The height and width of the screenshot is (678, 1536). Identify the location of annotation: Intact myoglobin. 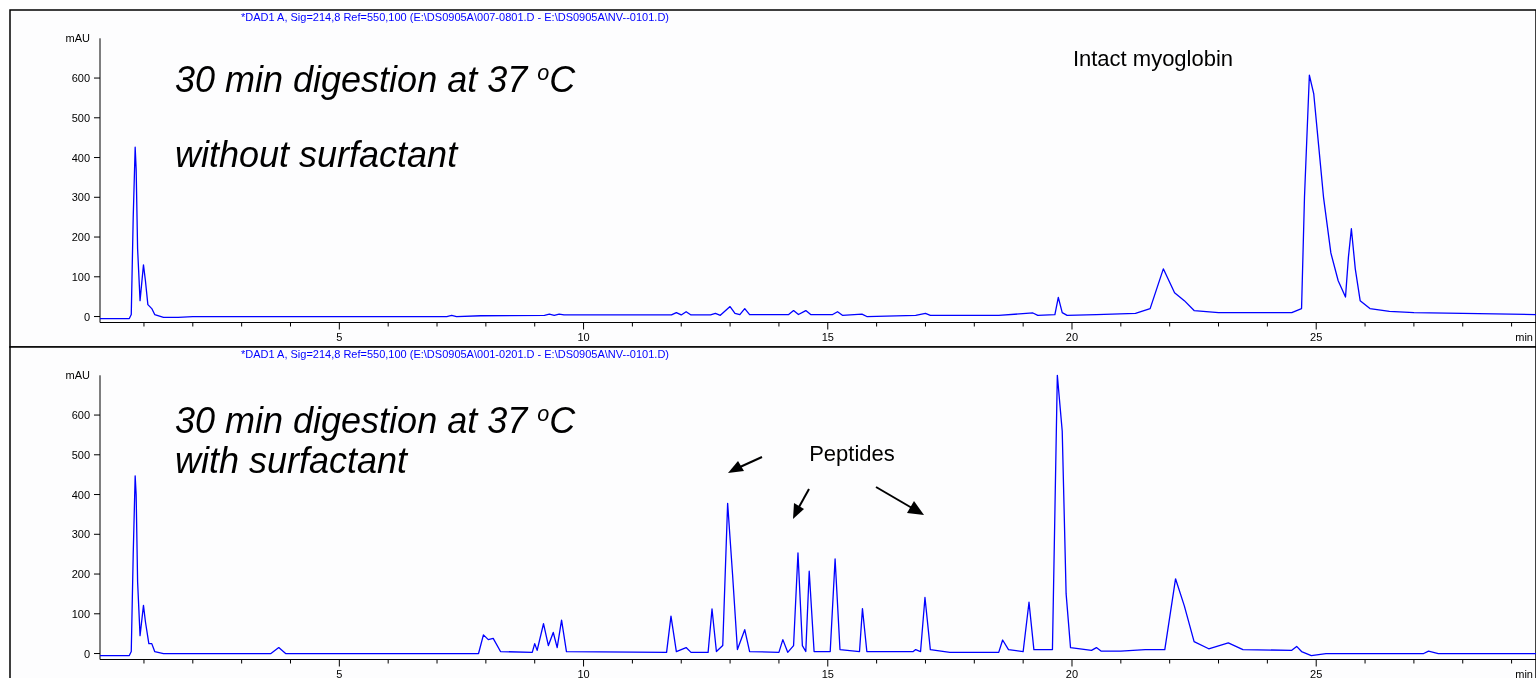
(1153, 58).